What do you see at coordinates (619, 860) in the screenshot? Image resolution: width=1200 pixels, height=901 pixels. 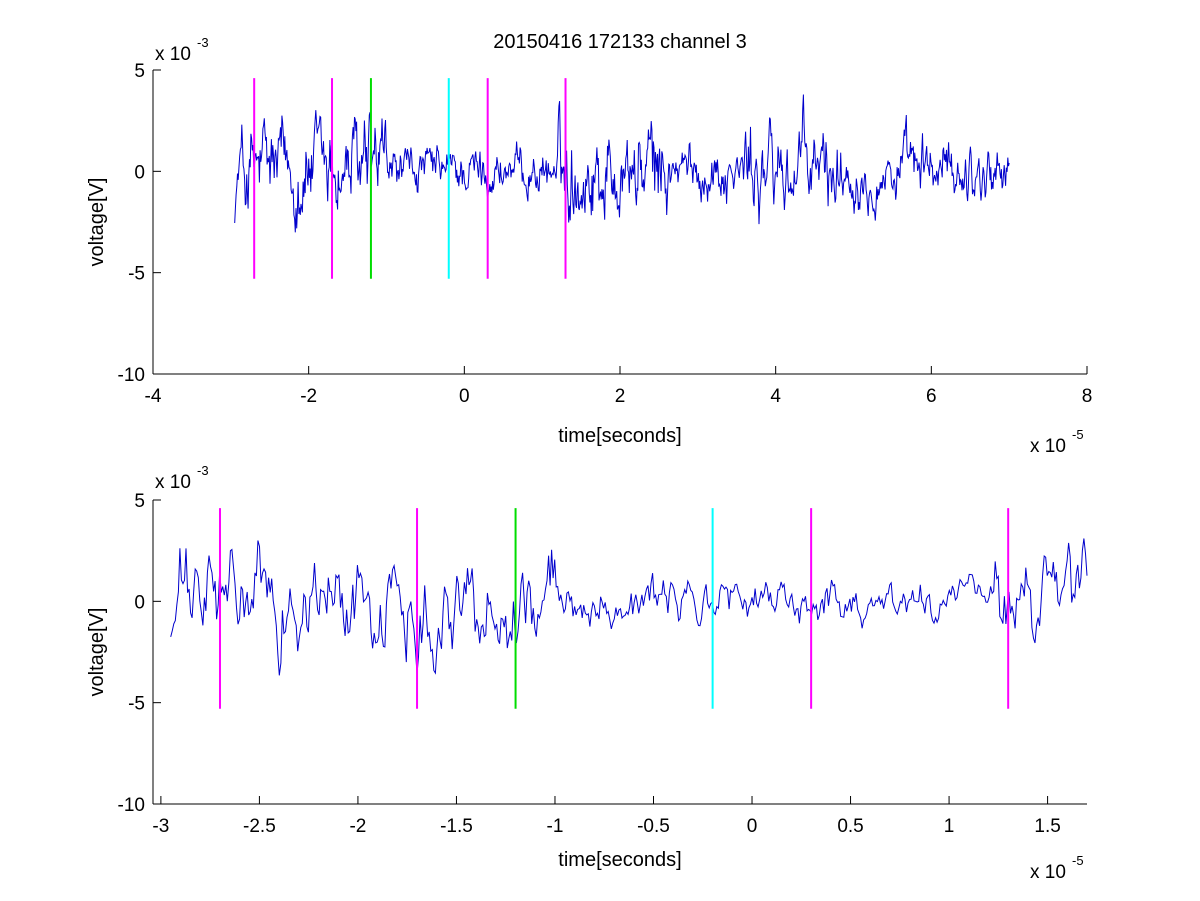 I see `bottom-xlabel: time[seconds]` at bounding box center [619, 860].